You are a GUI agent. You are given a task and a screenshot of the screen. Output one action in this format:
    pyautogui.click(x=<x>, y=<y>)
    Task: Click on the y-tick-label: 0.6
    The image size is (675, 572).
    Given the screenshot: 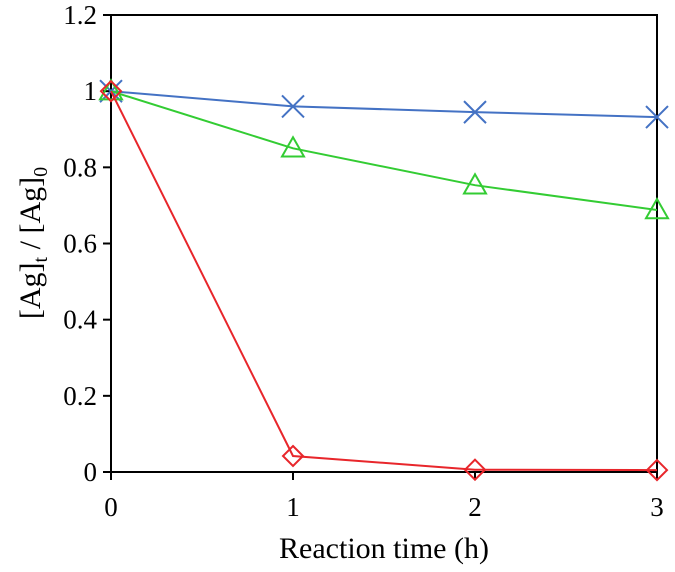 What is the action you would take?
    pyautogui.click(x=80, y=244)
    